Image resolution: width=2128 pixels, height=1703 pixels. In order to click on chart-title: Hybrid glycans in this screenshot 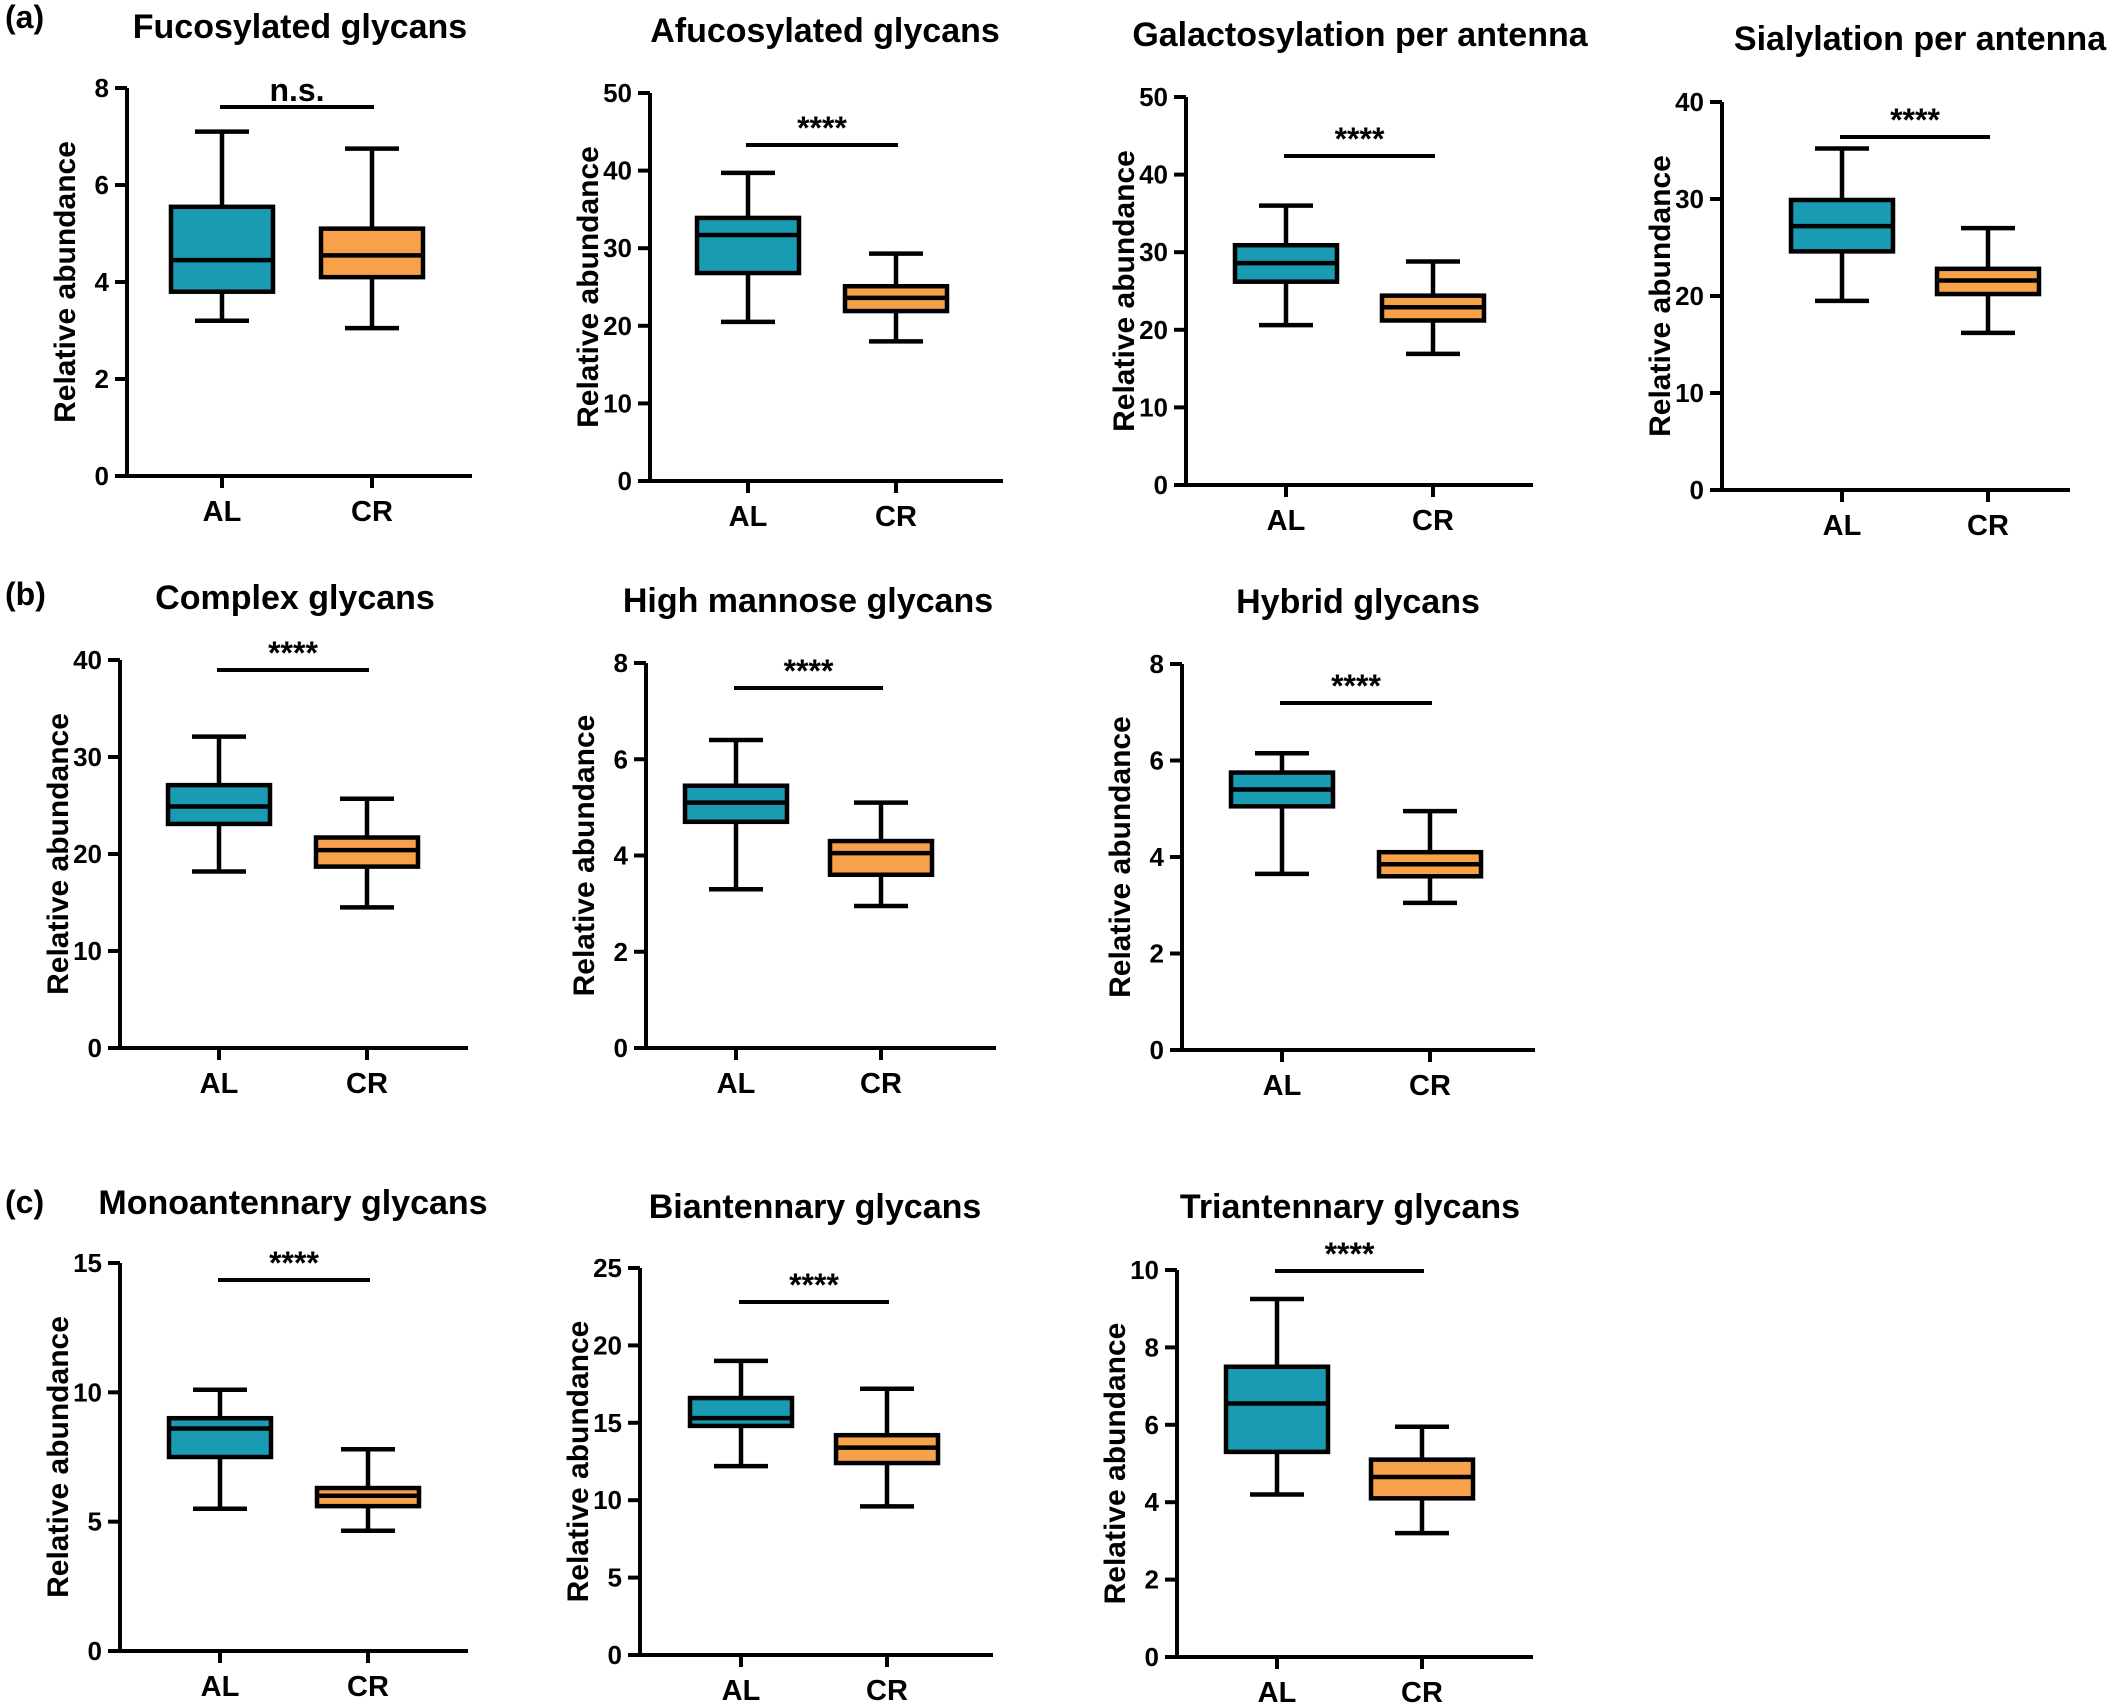, I will do `click(1358, 602)`.